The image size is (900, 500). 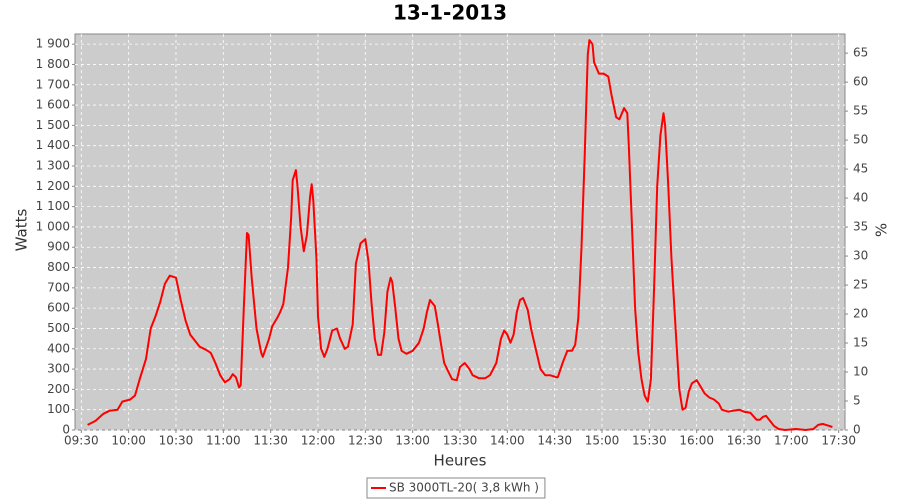 What do you see at coordinates (53, 206) in the screenshot?
I see `y-tick-label: 1 100` at bounding box center [53, 206].